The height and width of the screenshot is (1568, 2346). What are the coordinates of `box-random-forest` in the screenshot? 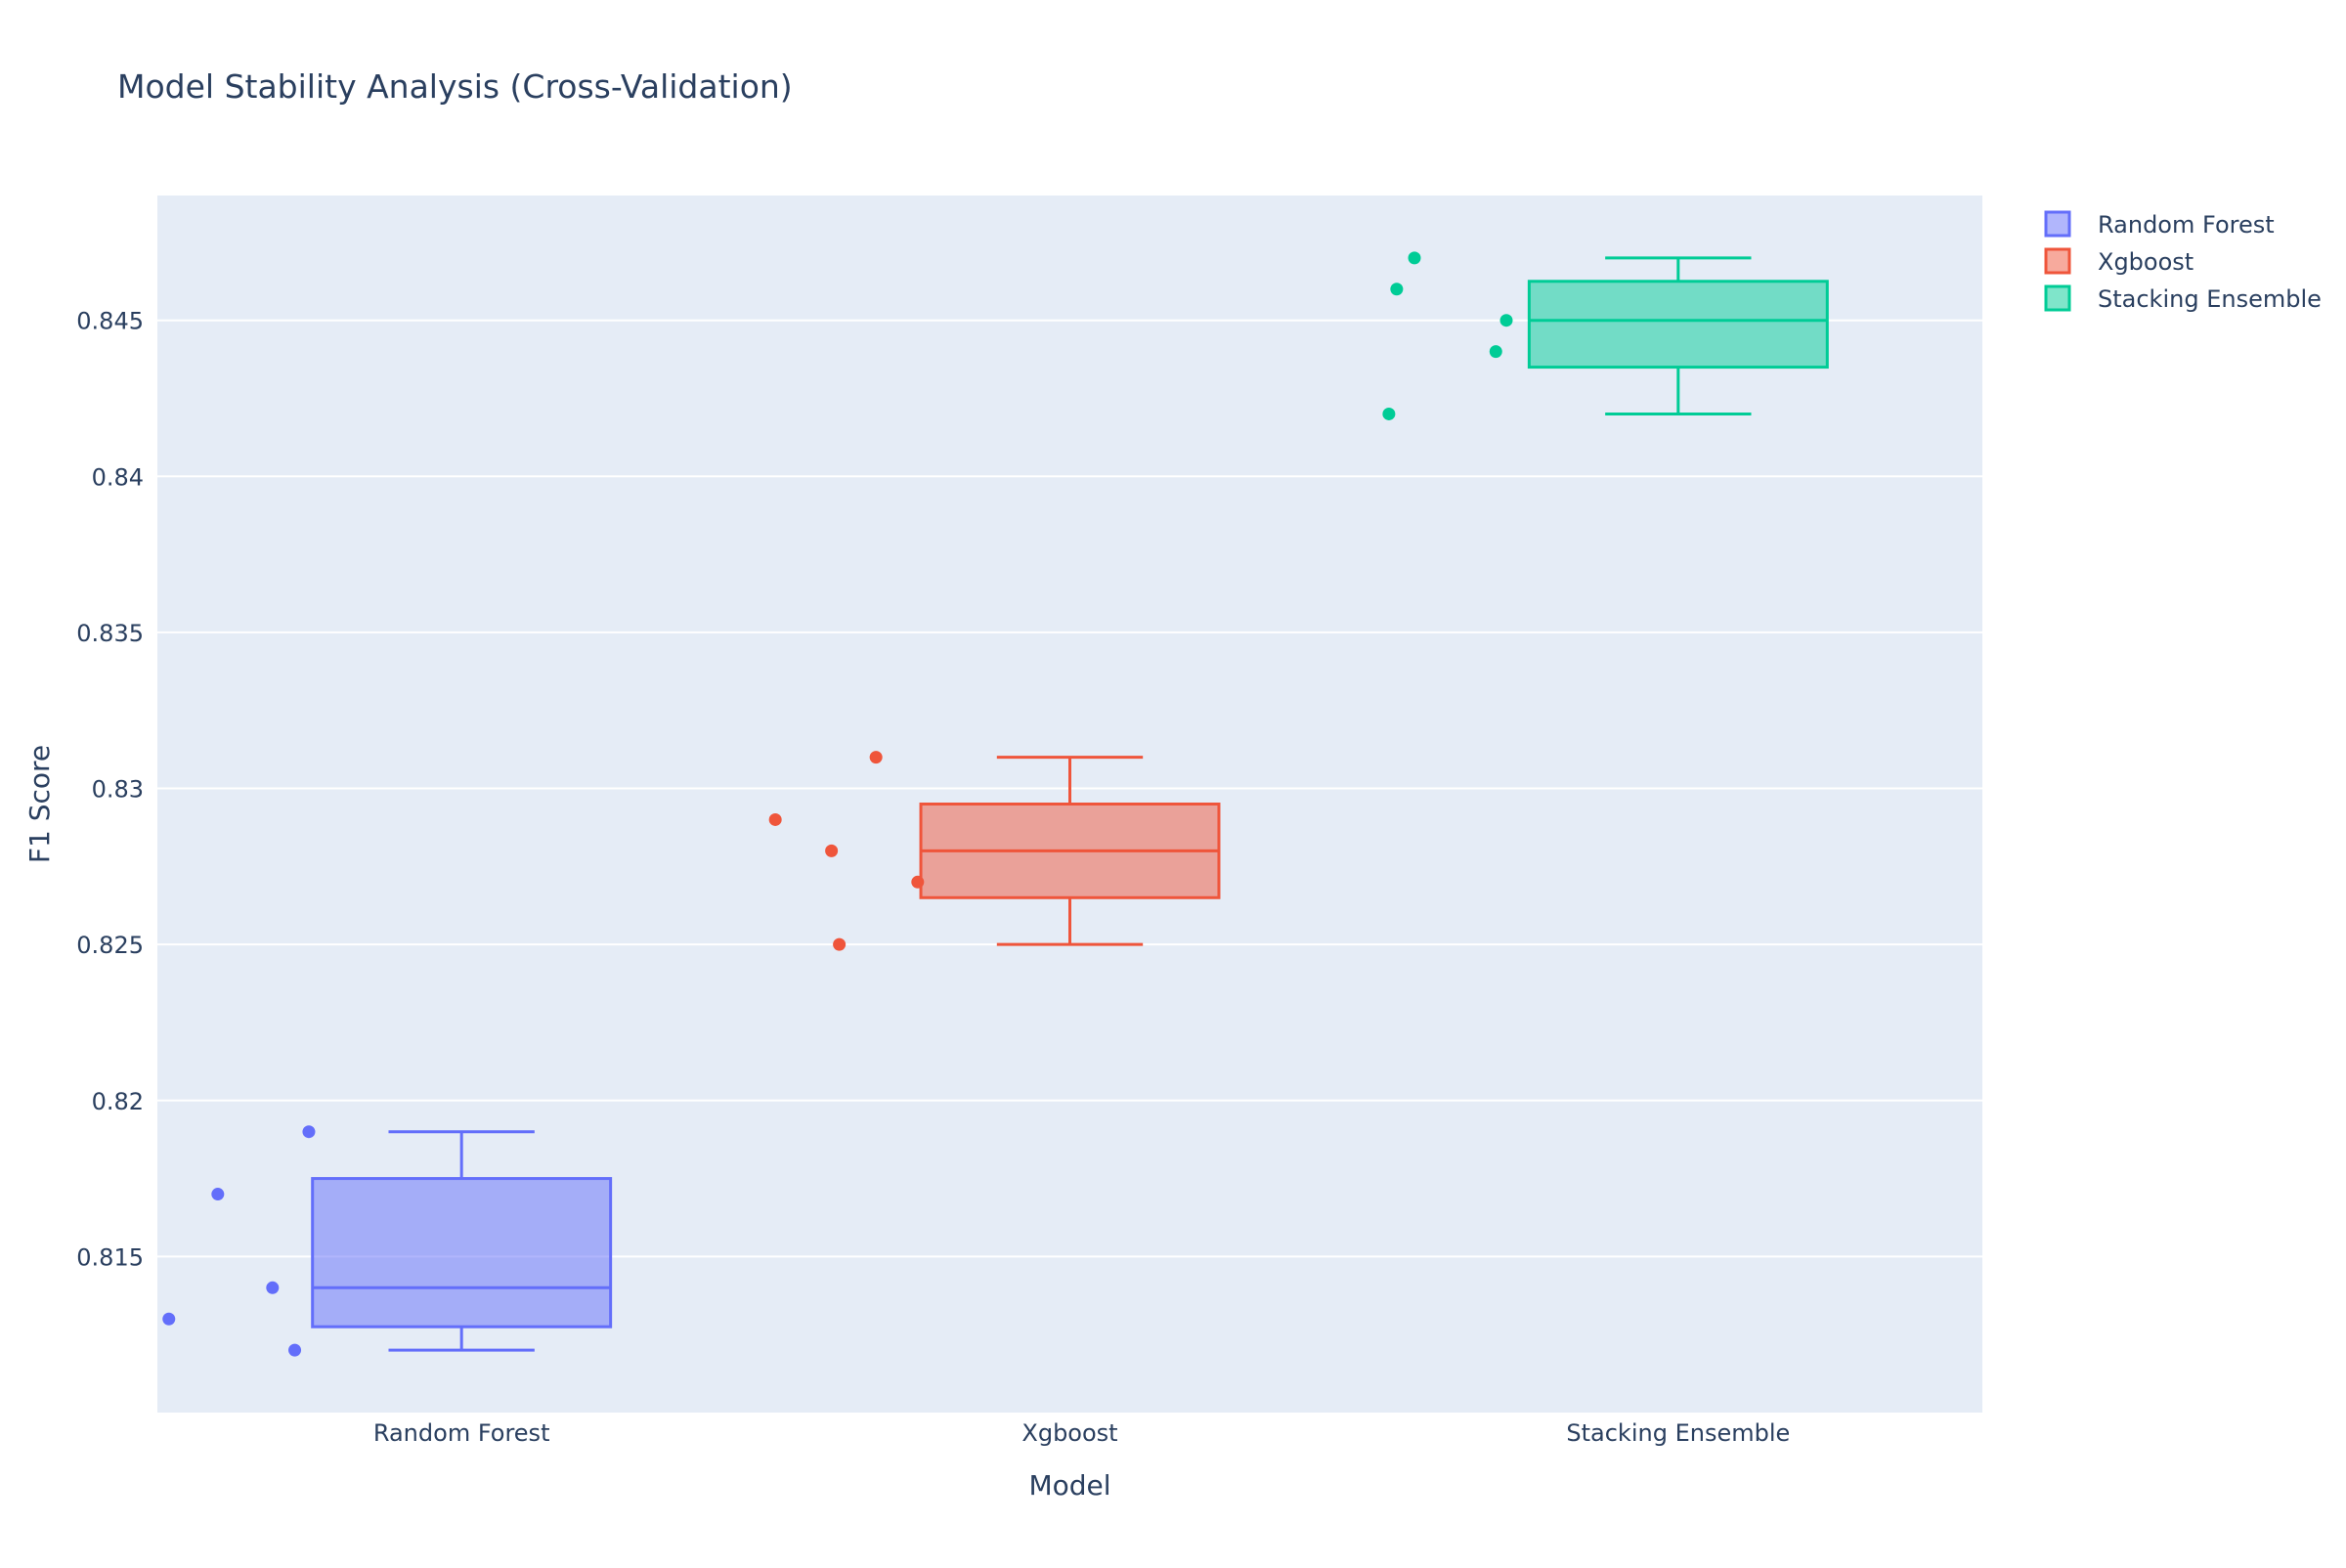 It's located at (462, 1241).